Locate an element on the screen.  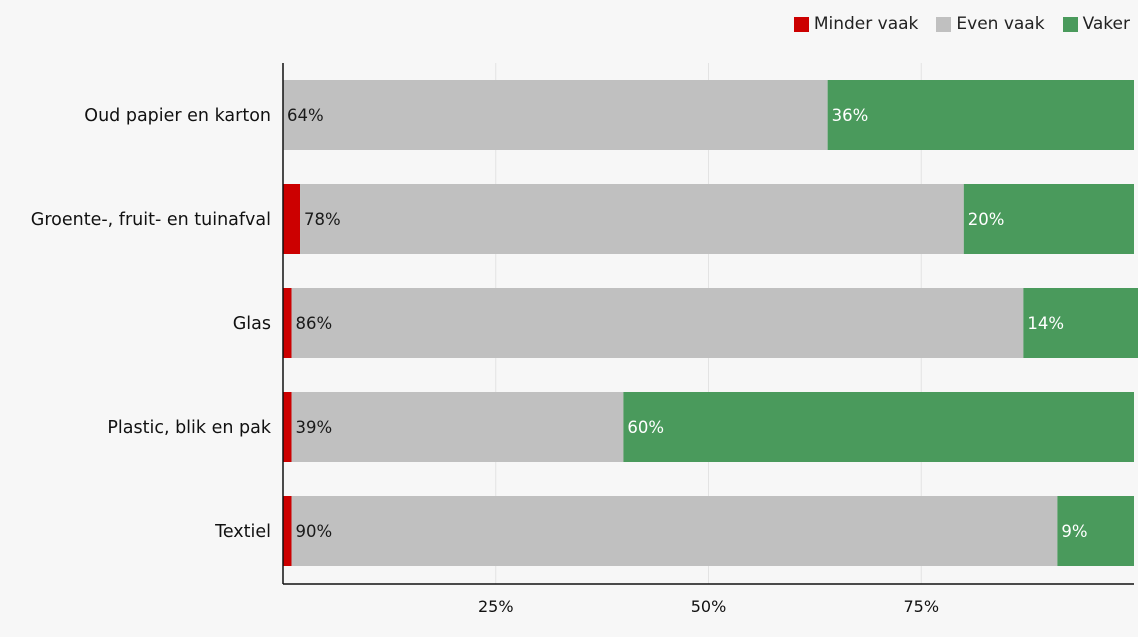
legend-swatch-minder-vaak is located at coordinates (801, 24).